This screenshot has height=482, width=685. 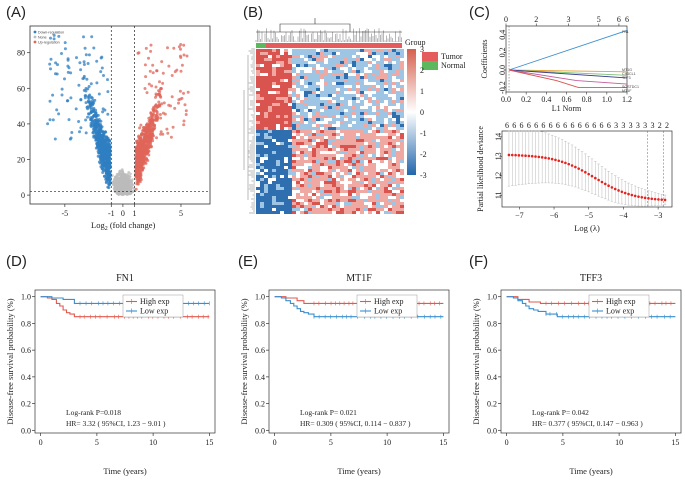 What do you see at coordinates (525, 155) in the screenshot?
I see `cv-point` at bounding box center [525, 155].